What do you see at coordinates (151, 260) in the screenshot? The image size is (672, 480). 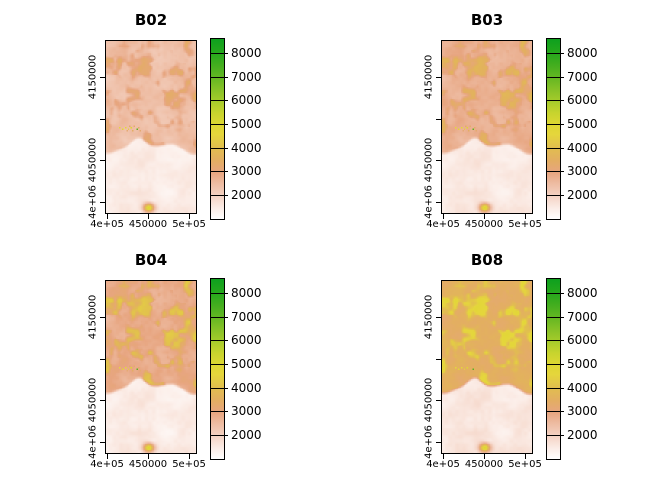 I see `panel-title: B04` at bounding box center [151, 260].